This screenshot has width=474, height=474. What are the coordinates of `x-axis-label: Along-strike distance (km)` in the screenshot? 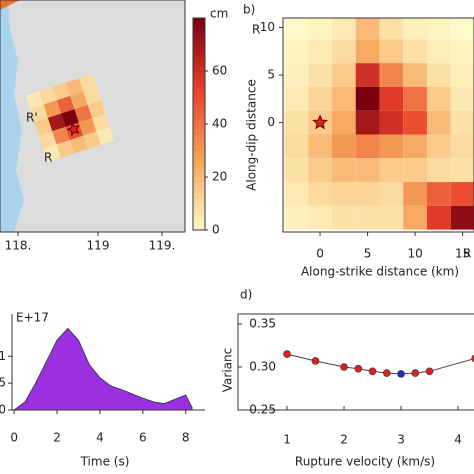 It's located at (380, 272).